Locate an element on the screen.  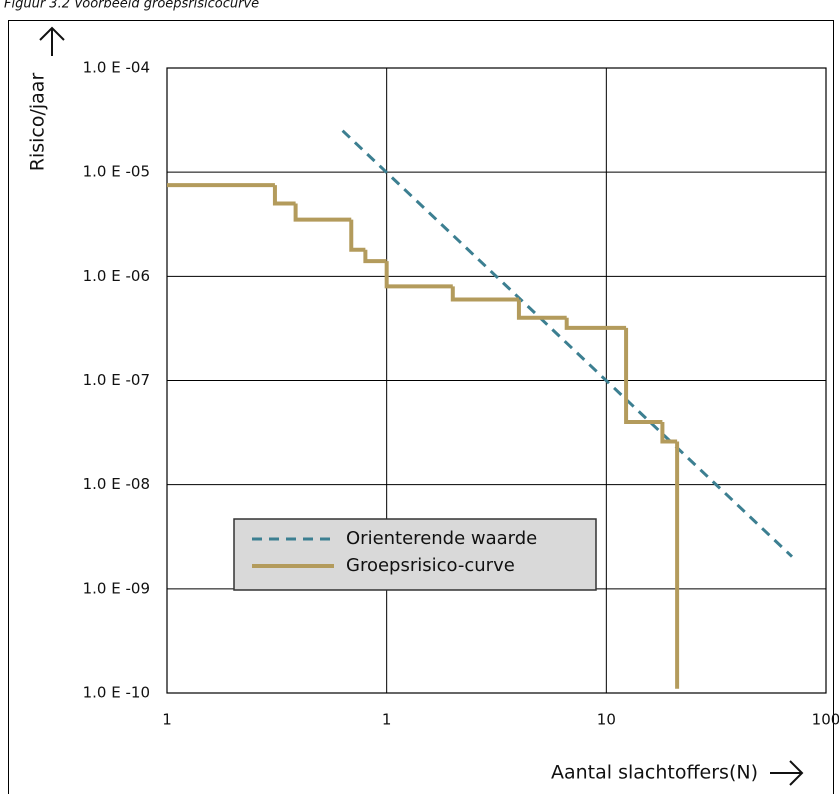
y-tick-label: 1.0 E -08 is located at coordinates (116, 484).